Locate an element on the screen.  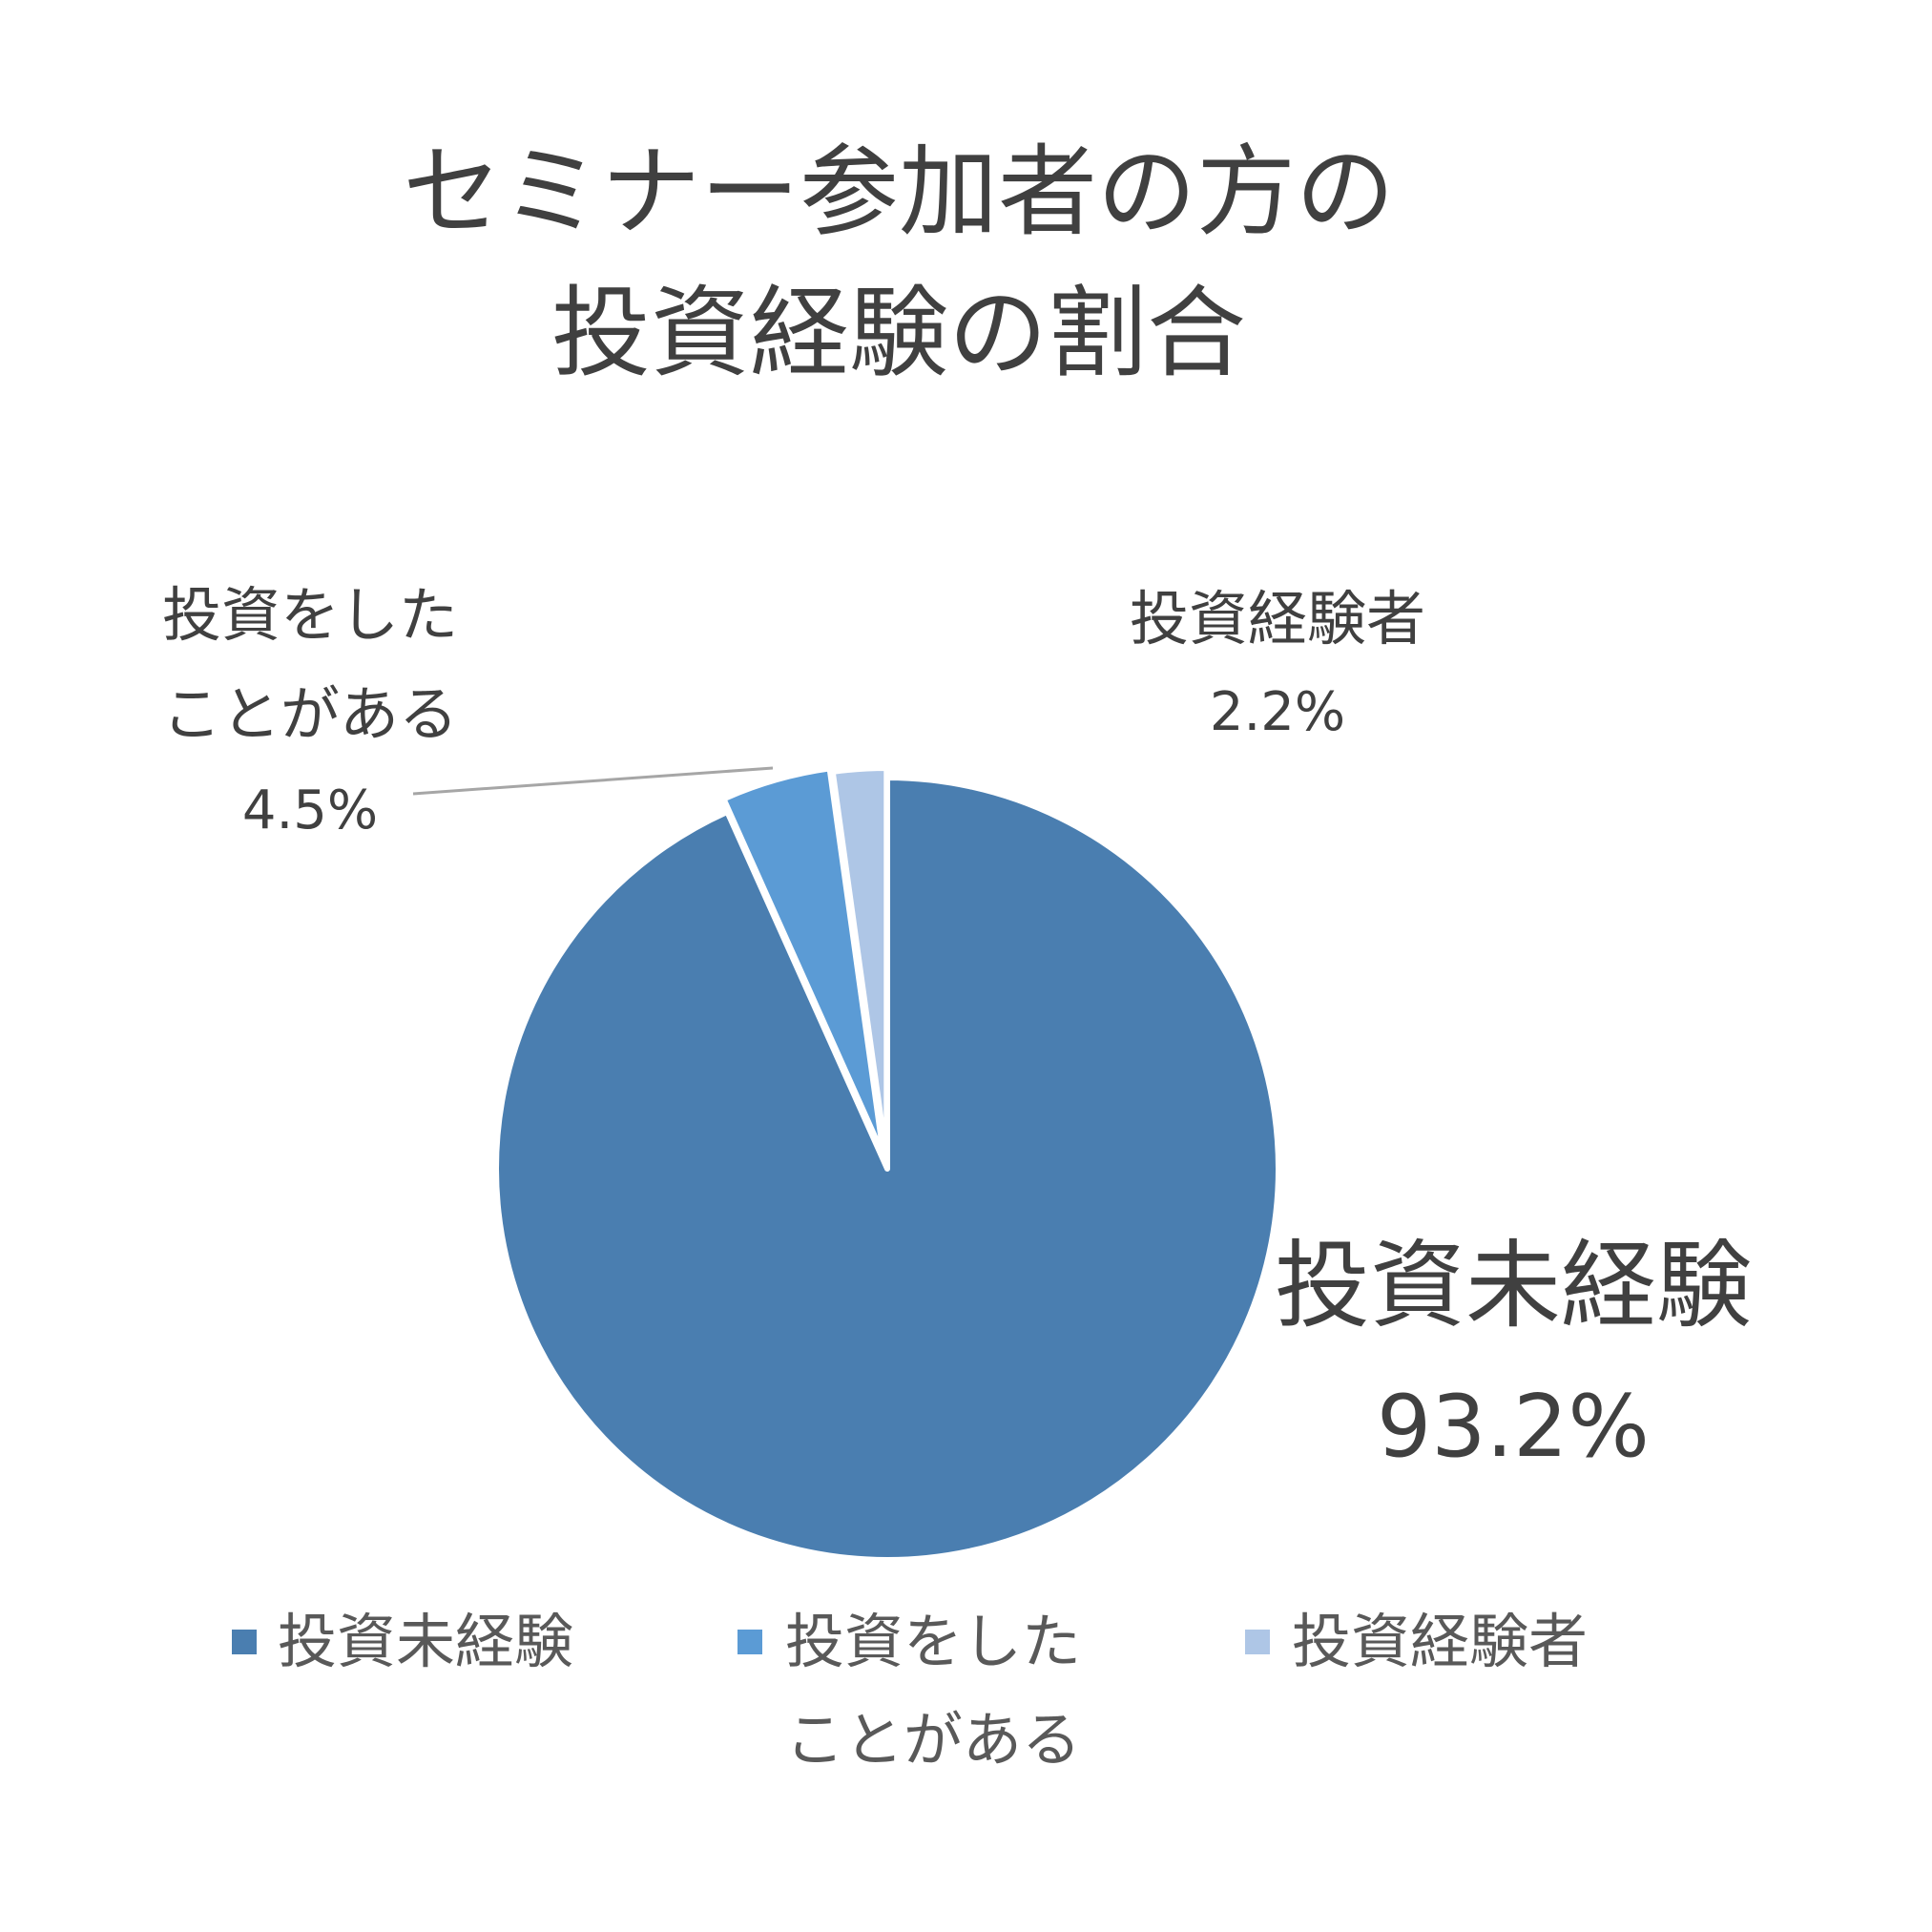
data-label-name-slice-2: 投資経験者 is located at coordinates (1277, 619).